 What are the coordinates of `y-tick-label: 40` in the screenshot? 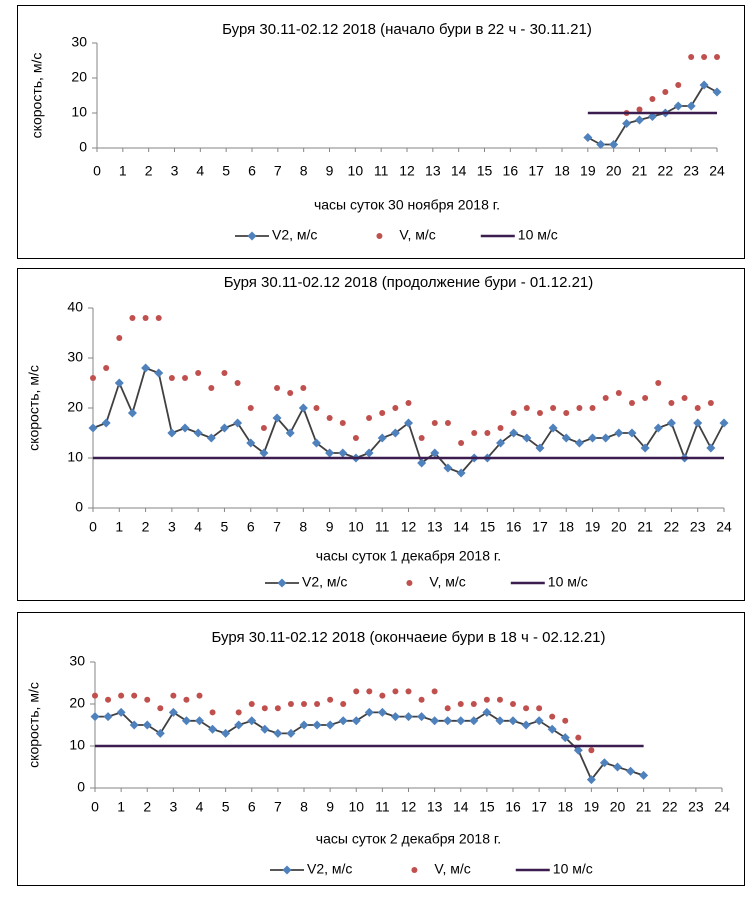 It's located at (75, 307).